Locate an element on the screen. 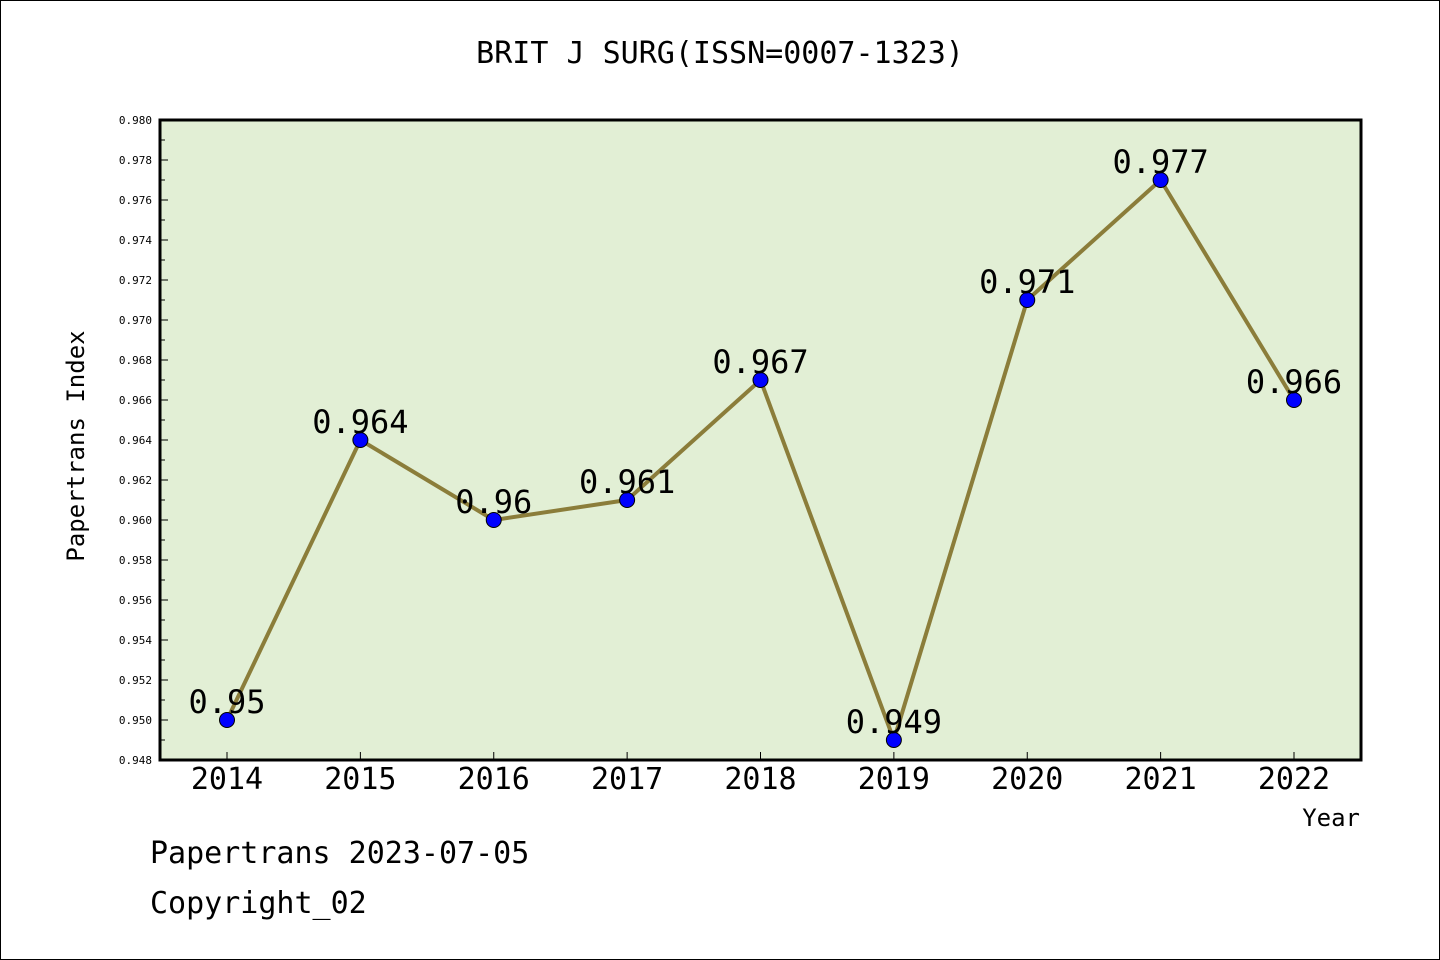 The width and height of the screenshot is (1440, 960). y-tick-label: 0.956 is located at coordinates (135, 600).